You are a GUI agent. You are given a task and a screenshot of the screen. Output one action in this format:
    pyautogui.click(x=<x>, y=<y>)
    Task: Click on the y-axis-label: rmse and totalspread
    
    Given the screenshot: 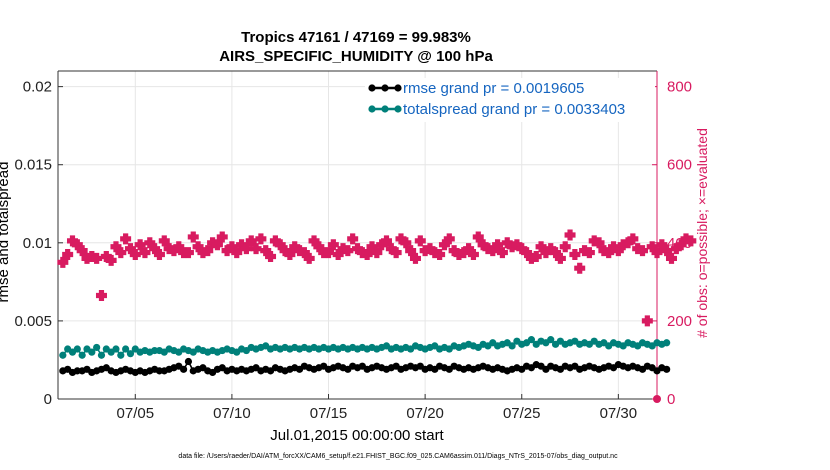 What is the action you would take?
    pyautogui.click(x=6, y=232)
    